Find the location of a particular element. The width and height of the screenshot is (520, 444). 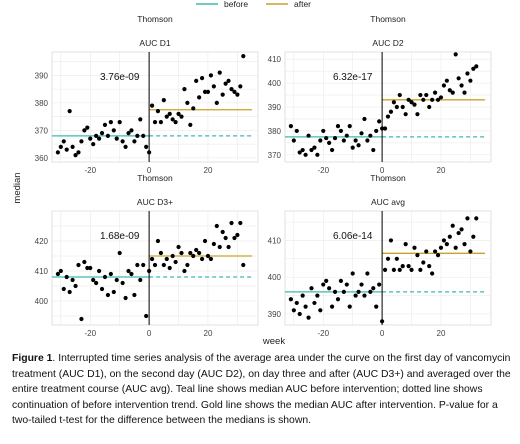

p-value-annotation: 3.76e-09 is located at coordinates (120, 77).